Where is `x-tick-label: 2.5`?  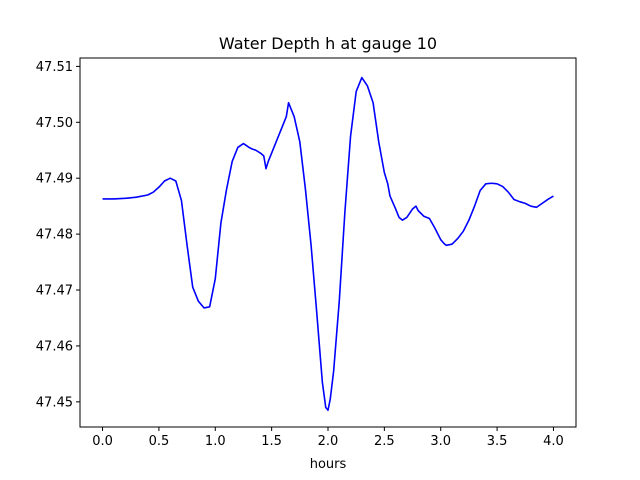 x-tick-label: 2.5 is located at coordinates (384, 441).